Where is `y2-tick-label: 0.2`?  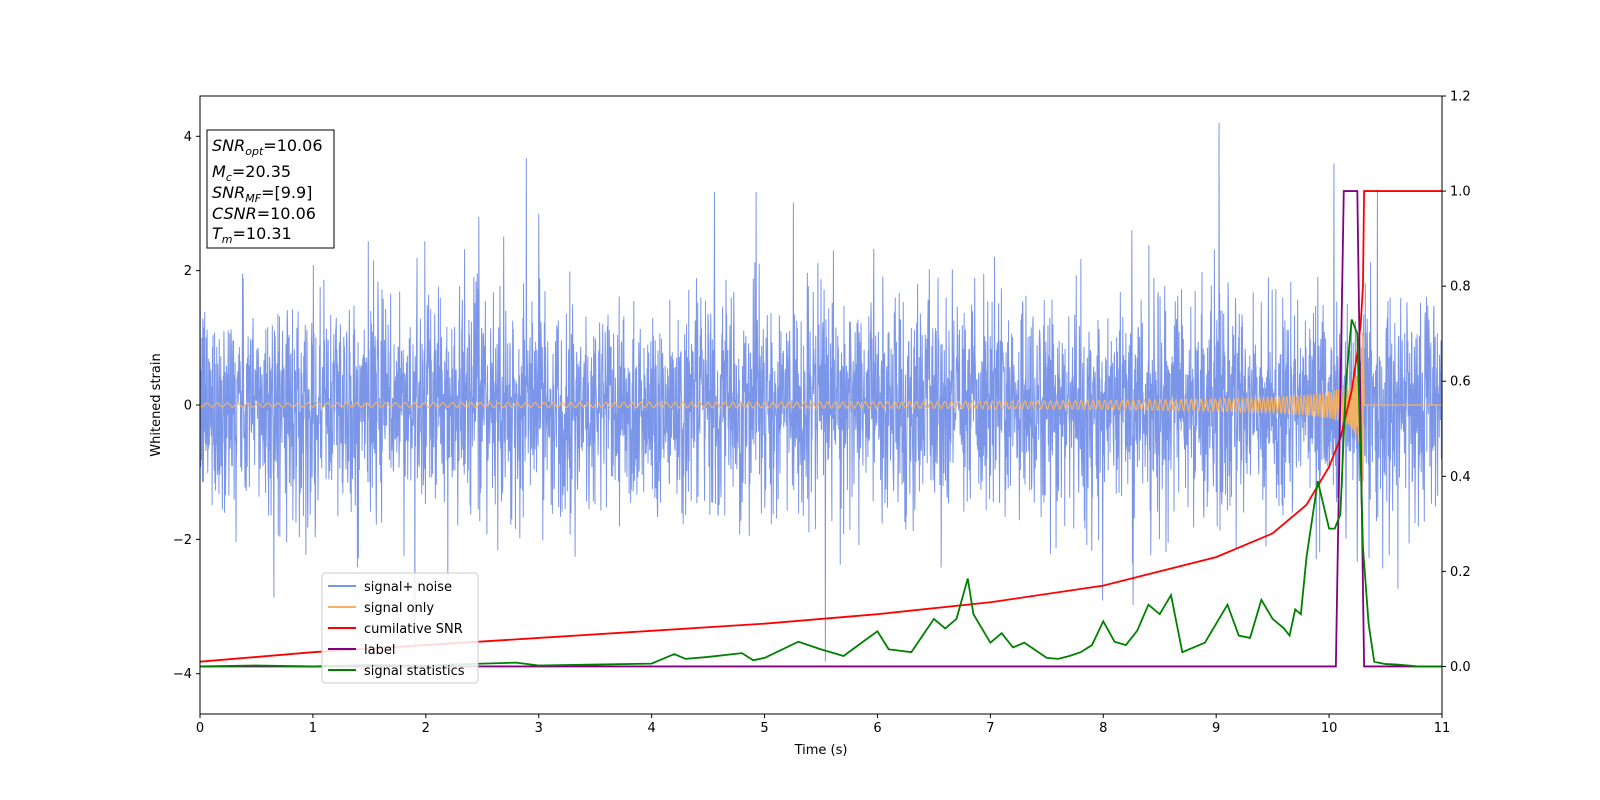
y2-tick-label: 0.2 is located at coordinates (1460, 572).